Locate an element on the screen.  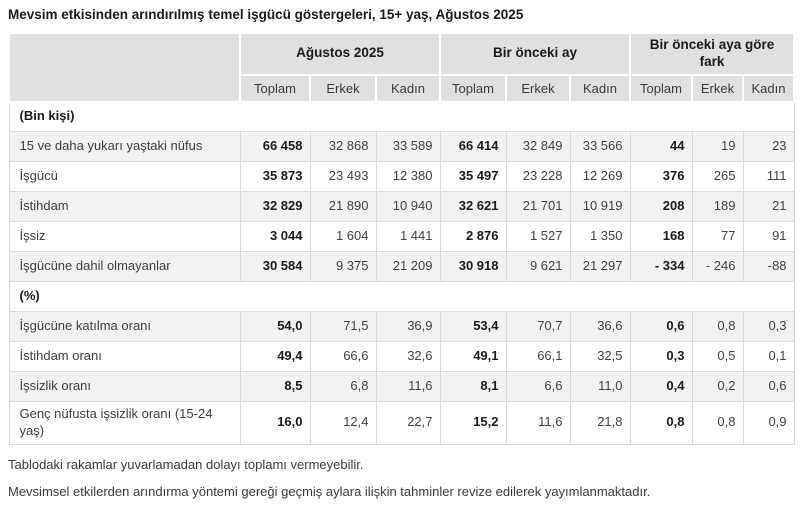
value-cell: 9 621 is located at coordinates (538, 267).